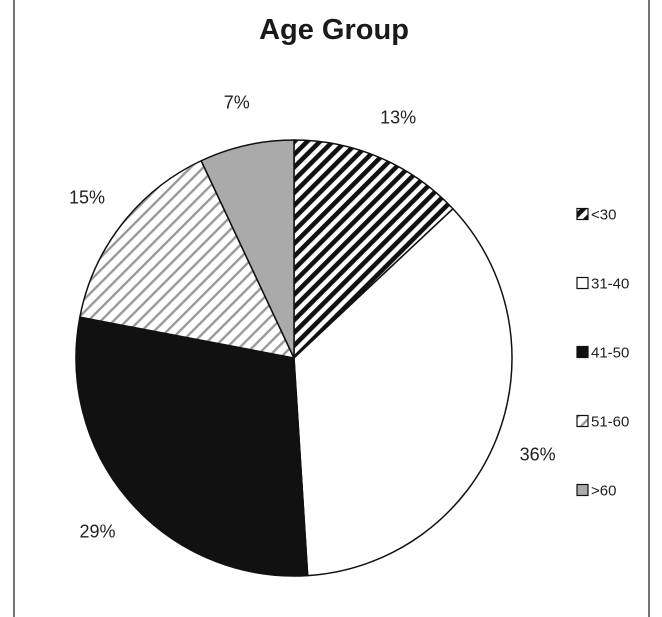 The image size is (662, 617). I want to click on legend-label-31-40: 31-40, so click(610, 284).